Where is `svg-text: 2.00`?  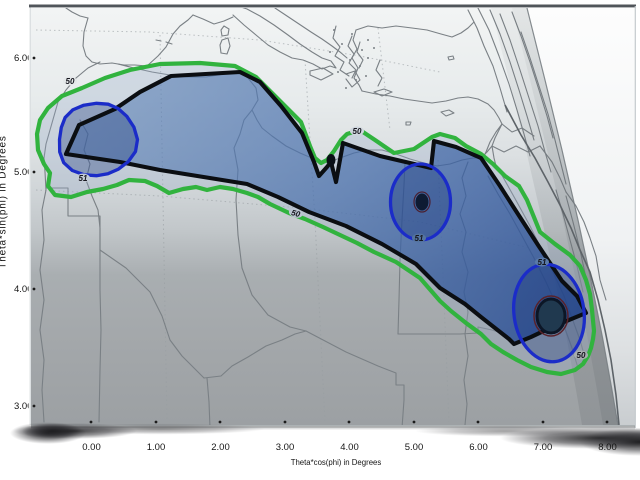
svg-text: 2.00 is located at coordinates (220, 447).